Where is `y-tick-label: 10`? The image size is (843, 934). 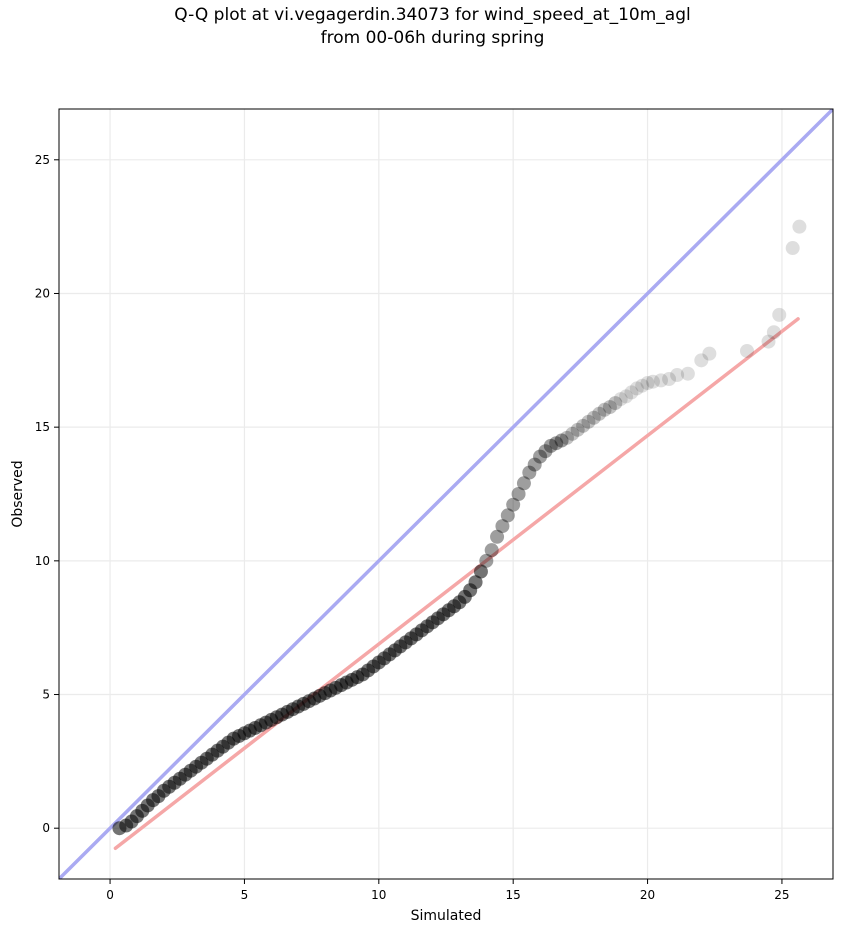 y-tick-label: 10 is located at coordinates (42, 561).